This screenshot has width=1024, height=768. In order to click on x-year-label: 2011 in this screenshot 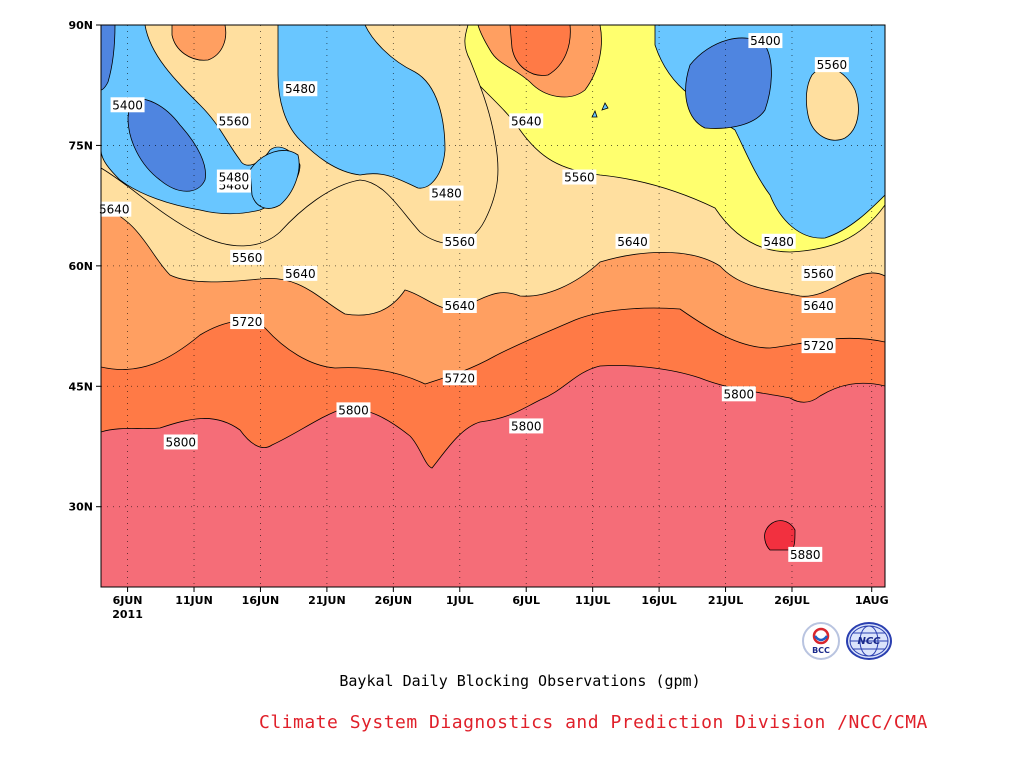, I will do `click(127, 614)`.